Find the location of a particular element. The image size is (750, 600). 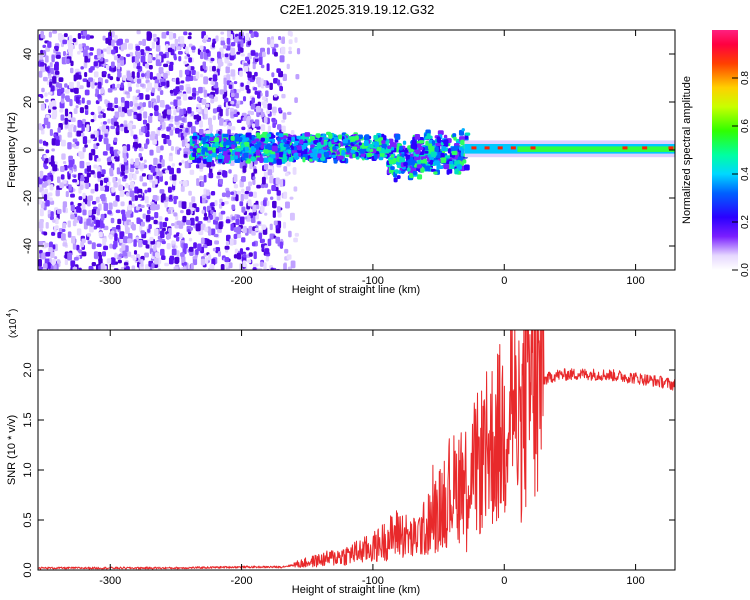

carrier-max-cell is located at coordinates (513, 148).